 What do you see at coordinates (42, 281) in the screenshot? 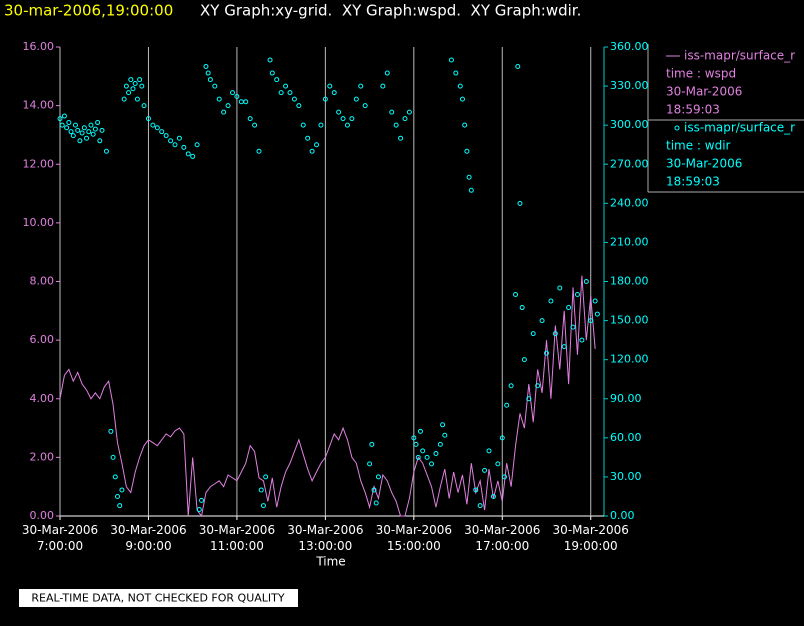
I see `y-tick-label: 8.00` at bounding box center [42, 281].